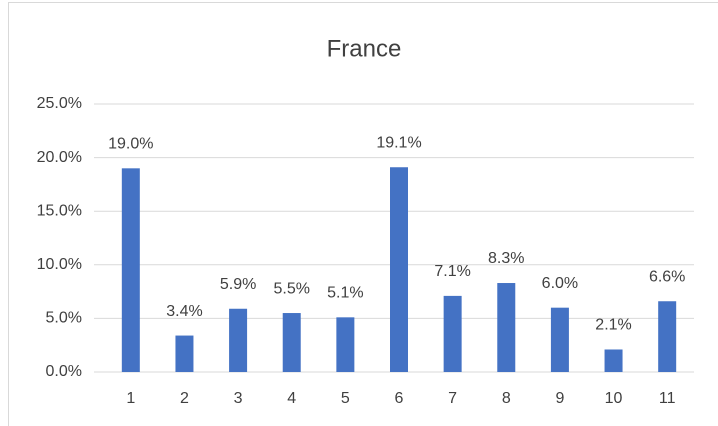 The image size is (718, 426). Describe the element at coordinates (64, 371) in the screenshot. I see `y-tick-label: 0.0%` at that location.